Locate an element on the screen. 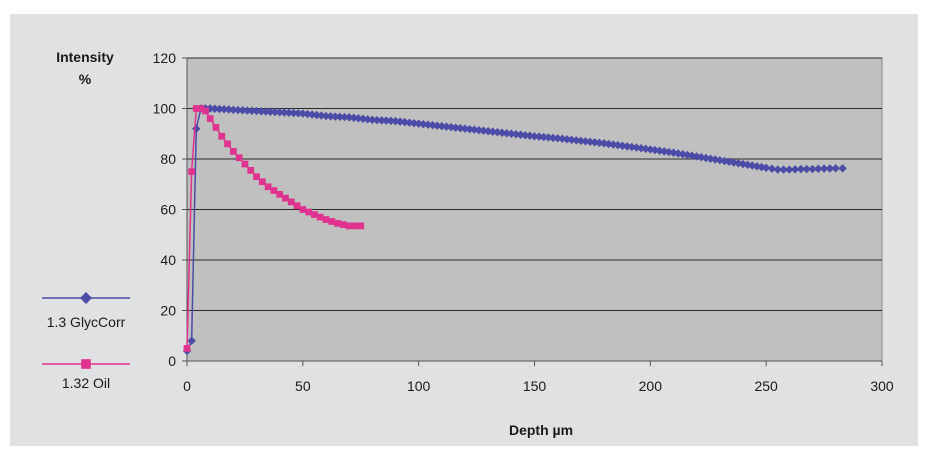  x-axis-title: Depth µm is located at coordinates (541, 430).